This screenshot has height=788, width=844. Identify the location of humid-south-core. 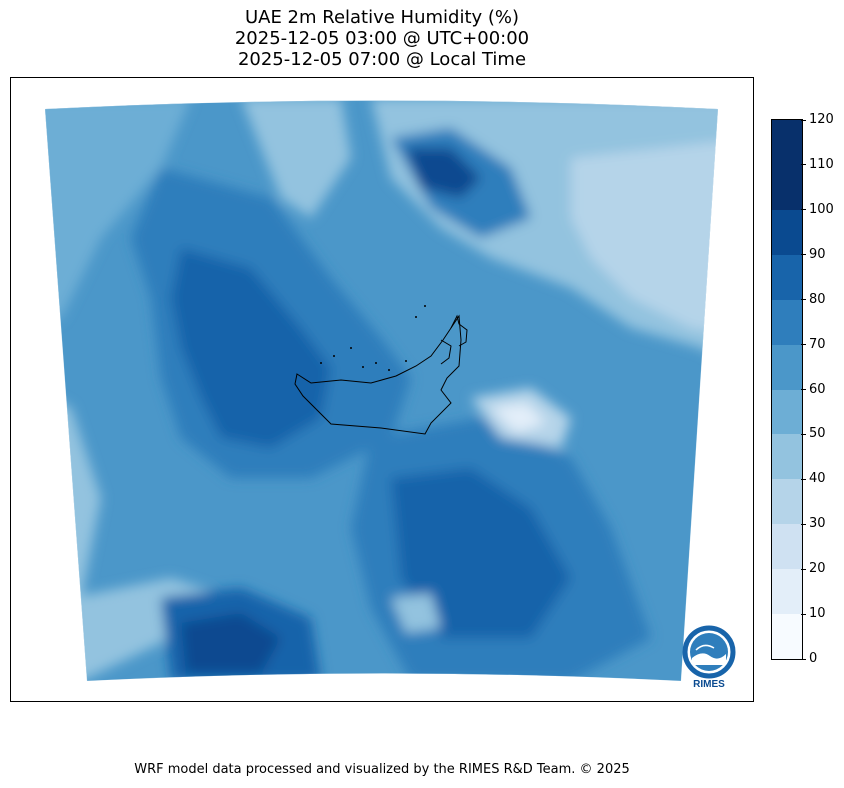
(481, 553).